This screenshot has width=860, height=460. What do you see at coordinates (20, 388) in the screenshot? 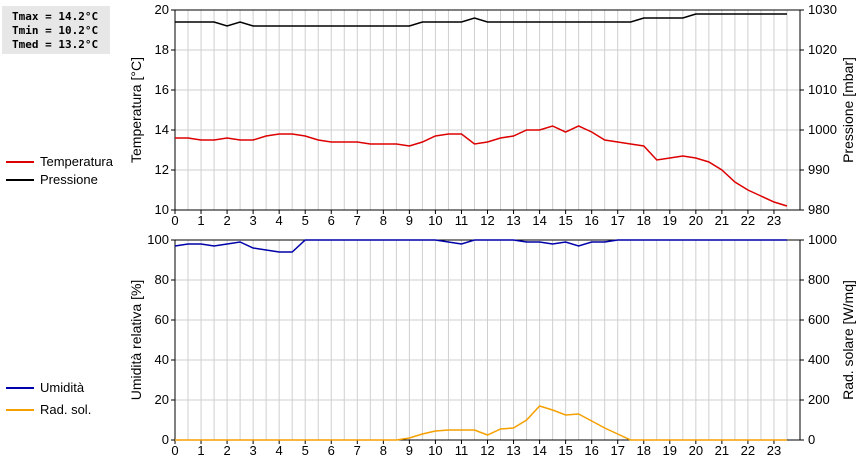
I see `legend-swatch-umidita` at bounding box center [20, 388].